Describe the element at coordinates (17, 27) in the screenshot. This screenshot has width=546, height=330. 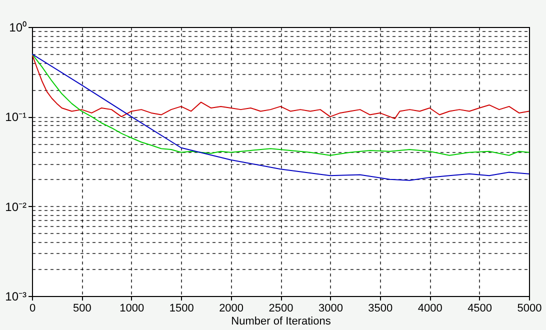
I see `y-tick-label: 10⁰` at that location.